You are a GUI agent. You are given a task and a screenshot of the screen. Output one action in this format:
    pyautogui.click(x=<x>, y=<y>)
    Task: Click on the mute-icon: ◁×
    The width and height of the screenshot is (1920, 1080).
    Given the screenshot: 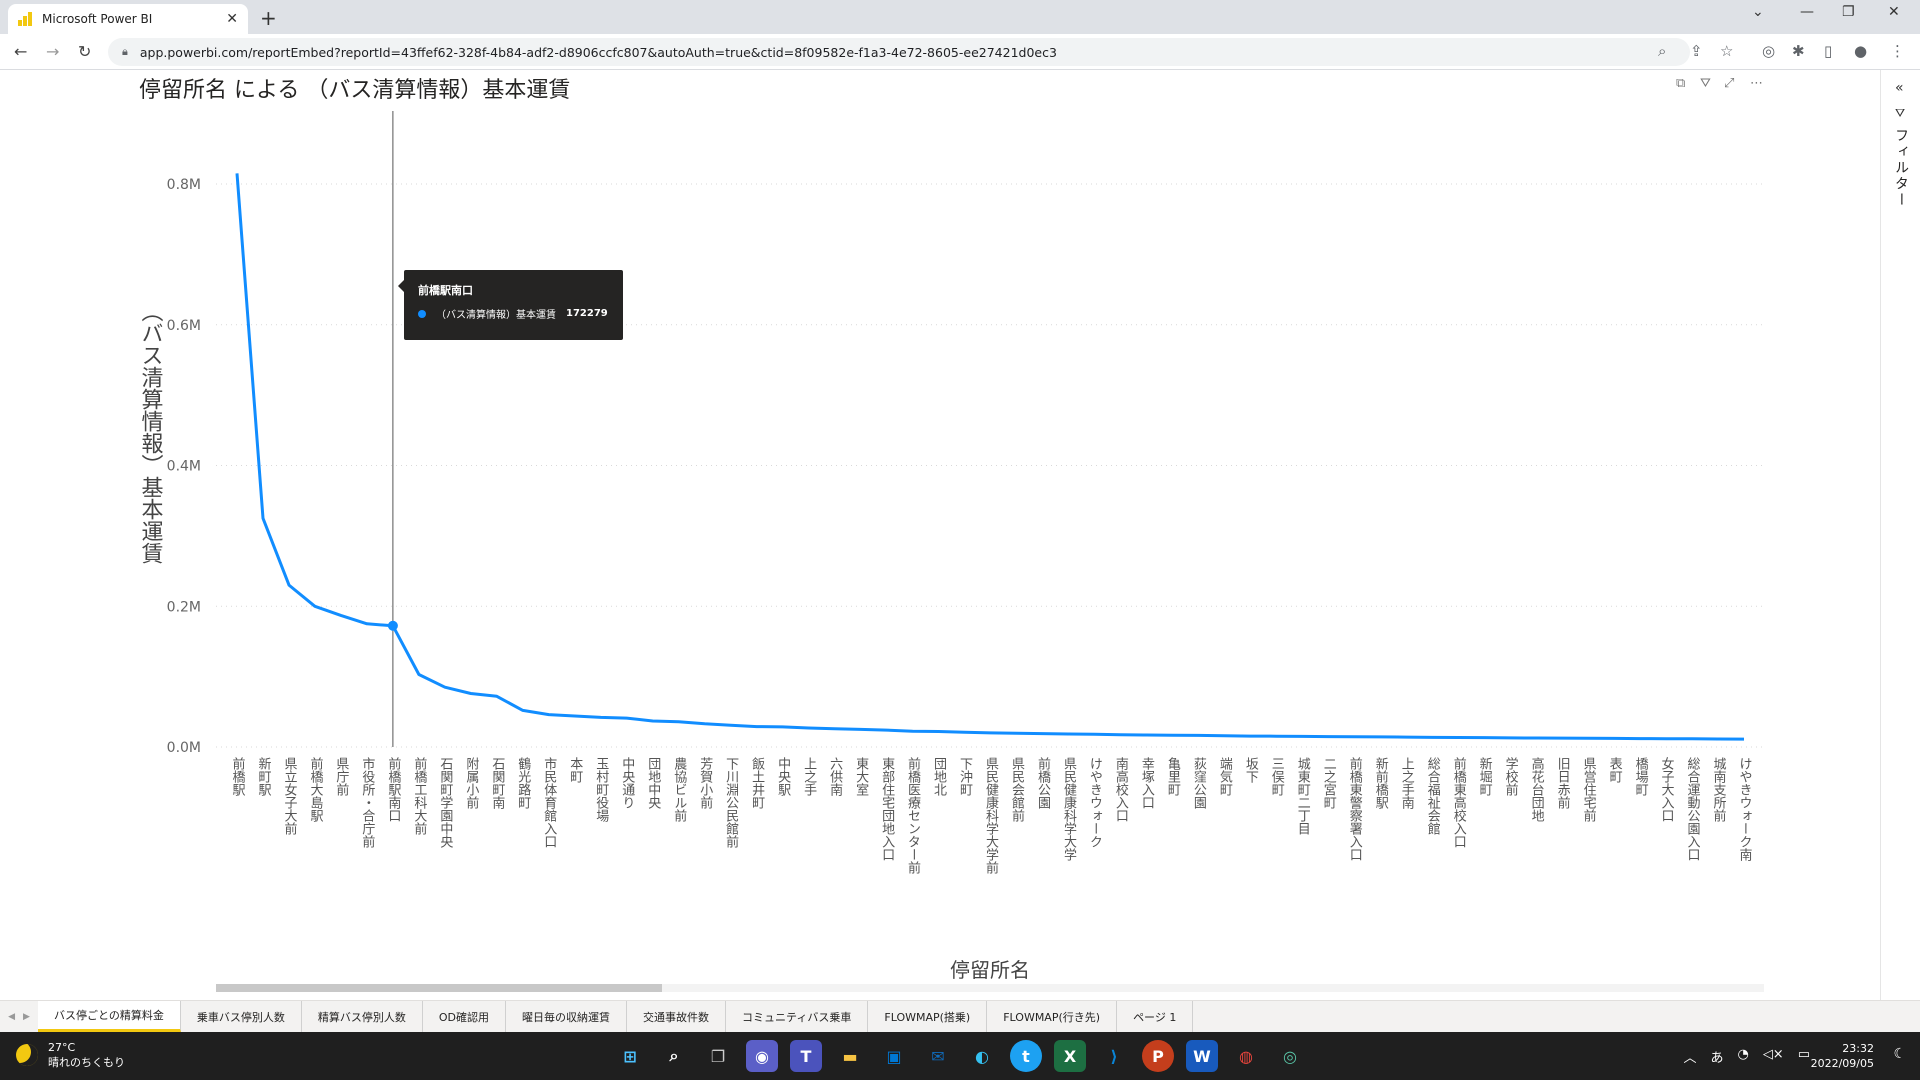 What is the action you would take?
    pyautogui.click(x=1773, y=1054)
    